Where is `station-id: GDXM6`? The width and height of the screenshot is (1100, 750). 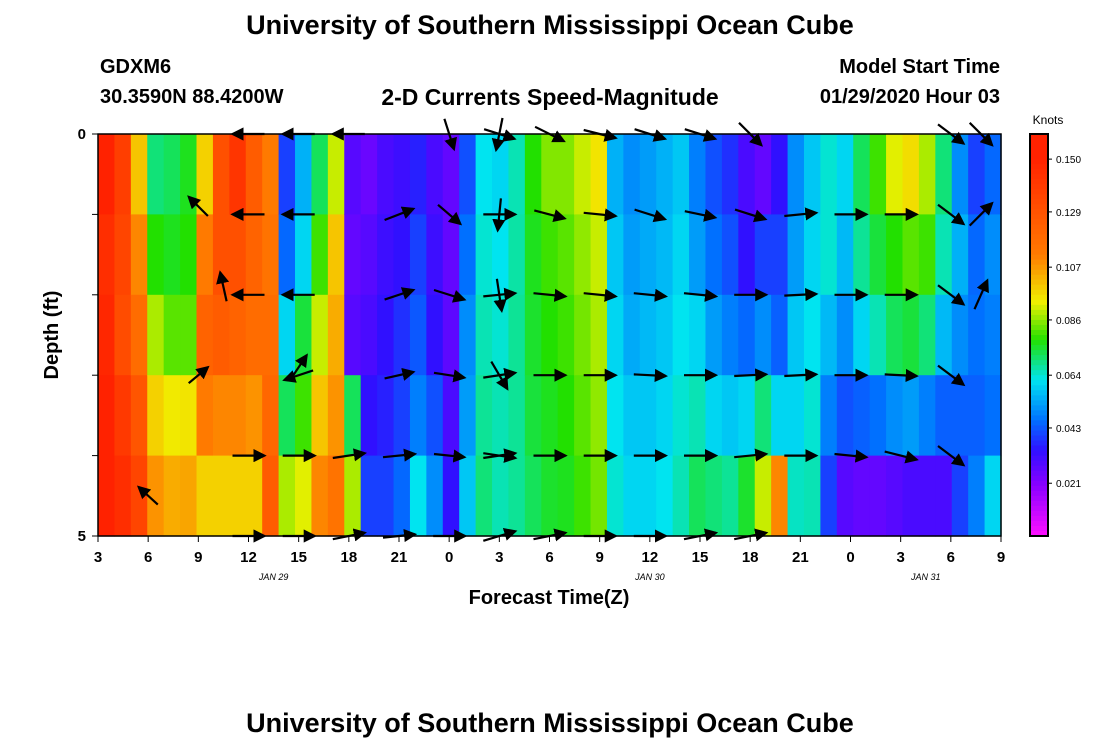 station-id: GDXM6 is located at coordinates (136, 67).